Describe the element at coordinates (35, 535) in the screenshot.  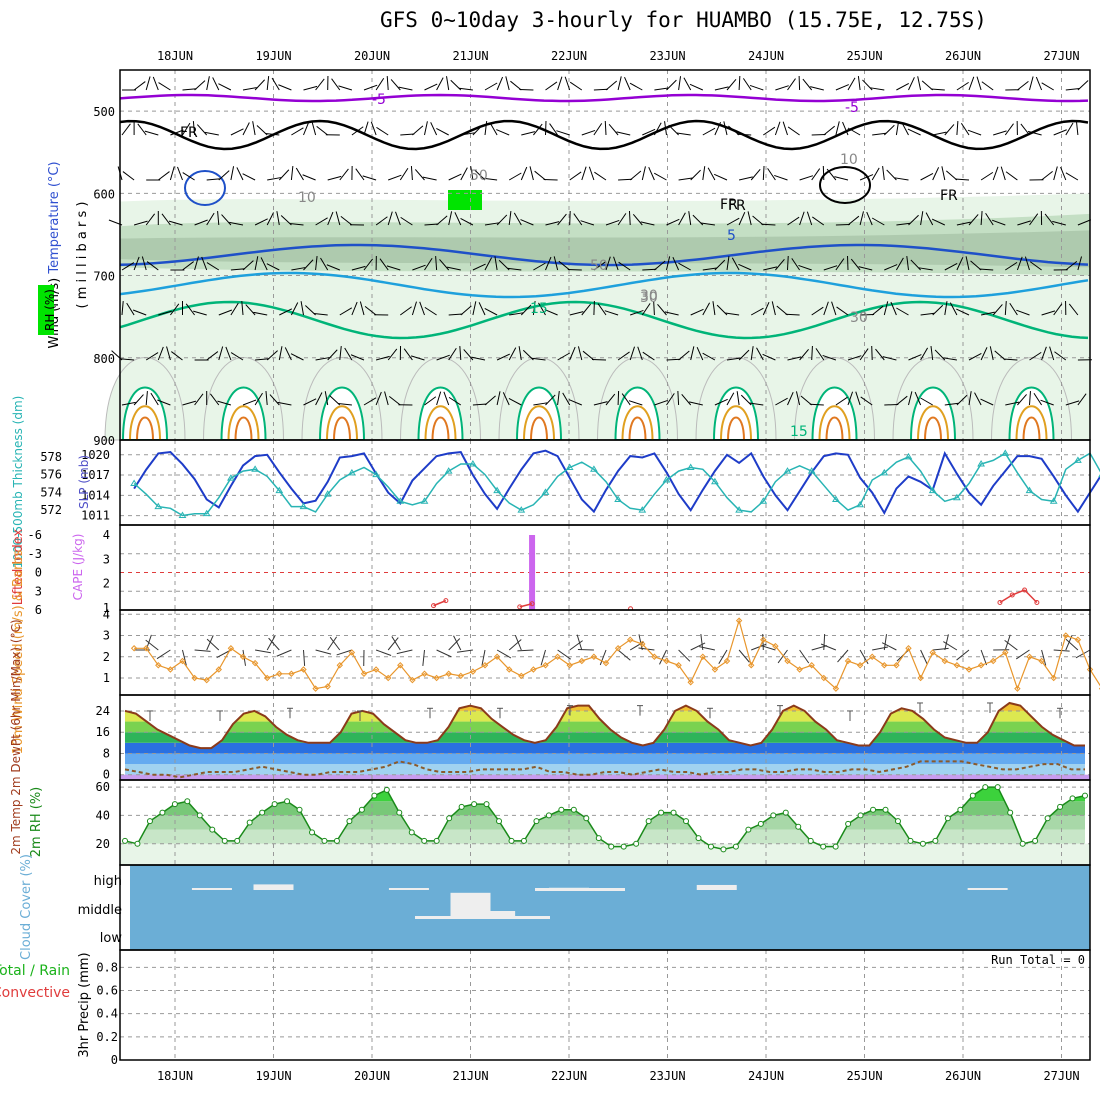
I see `ytick-li: -6` at that location.